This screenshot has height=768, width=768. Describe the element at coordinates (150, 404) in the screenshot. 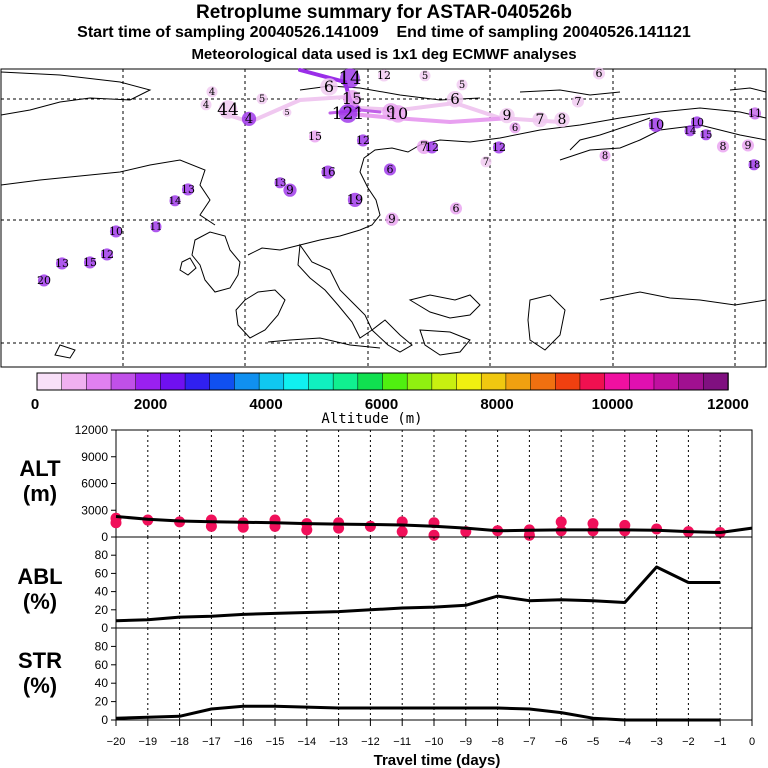

I see `colorbar-tick-label: 2000` at that location.